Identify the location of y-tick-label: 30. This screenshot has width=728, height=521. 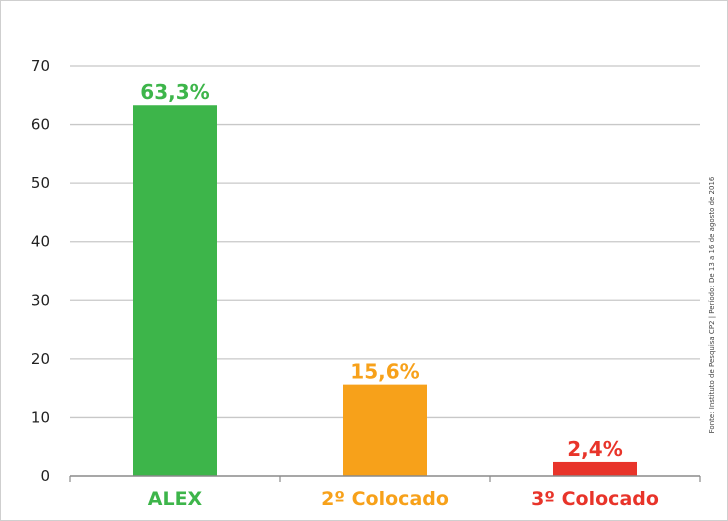
(40, 300).